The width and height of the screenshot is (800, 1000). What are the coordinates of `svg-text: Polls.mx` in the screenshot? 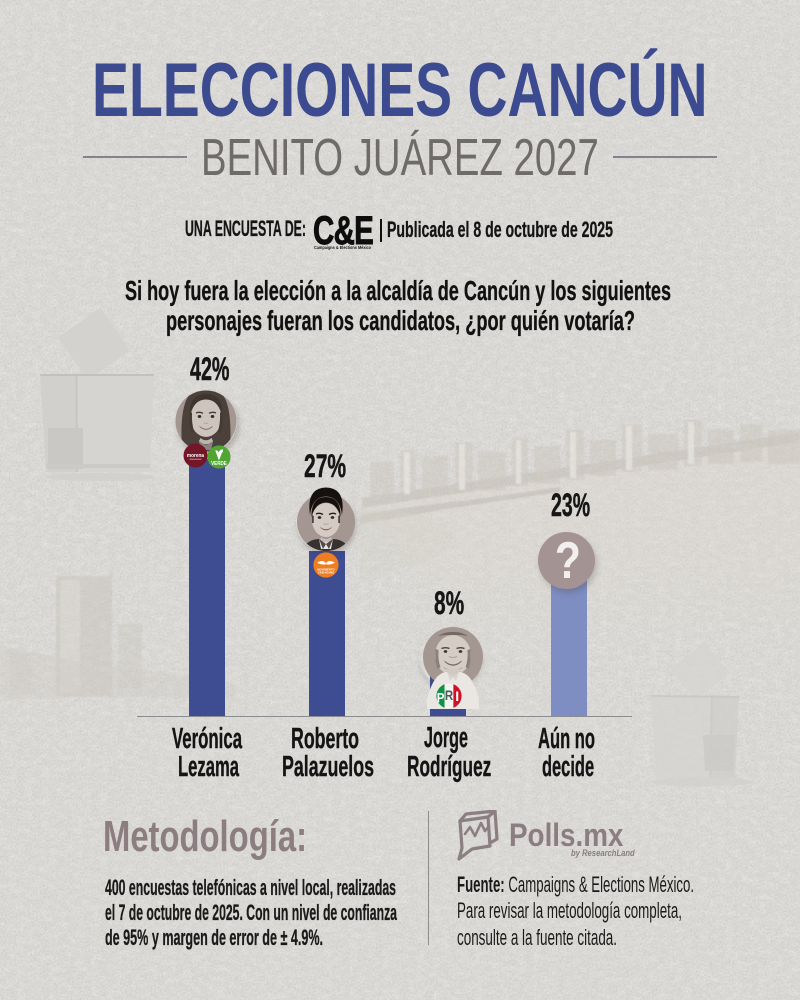 It's located at (566, 835).